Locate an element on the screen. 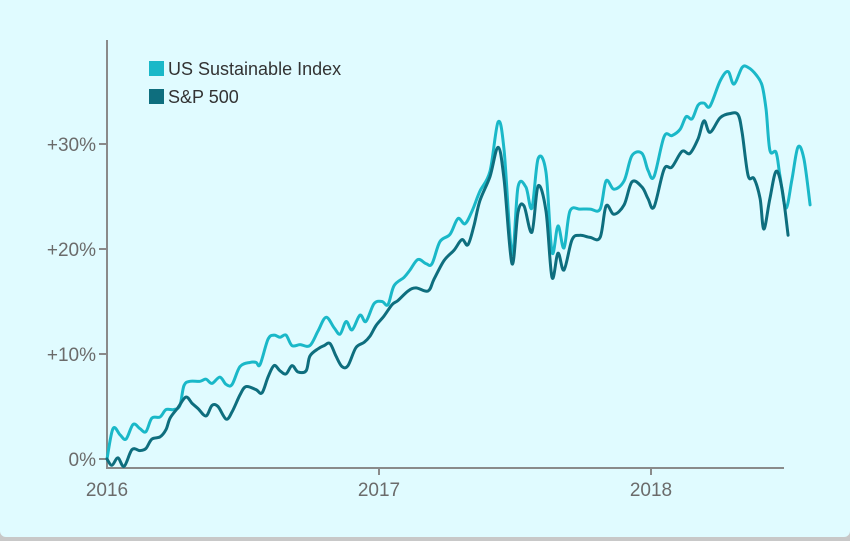 The width and height of the screenshot is (850, 541). x-tick-label: 2017 is located at coordinates (379, 490).